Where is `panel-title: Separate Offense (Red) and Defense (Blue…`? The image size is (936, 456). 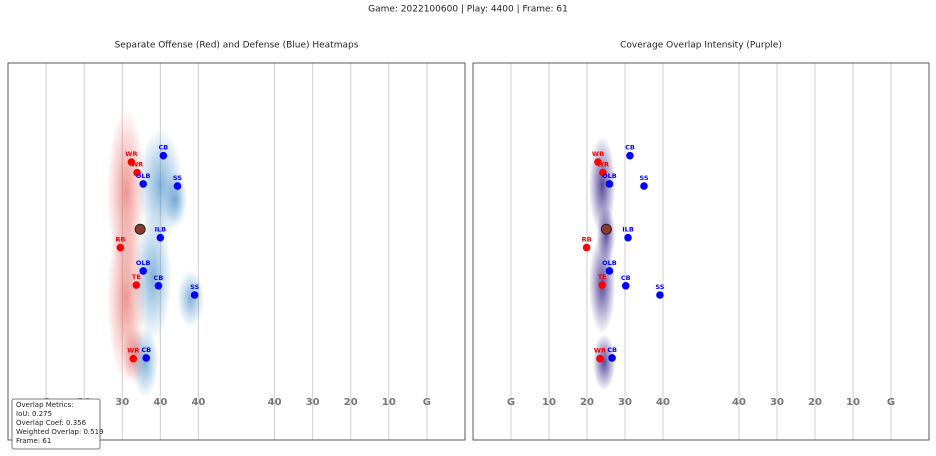 panel-title: Separate Offense (Red) and Defense (Blue… is located at coordinates (237, 46).